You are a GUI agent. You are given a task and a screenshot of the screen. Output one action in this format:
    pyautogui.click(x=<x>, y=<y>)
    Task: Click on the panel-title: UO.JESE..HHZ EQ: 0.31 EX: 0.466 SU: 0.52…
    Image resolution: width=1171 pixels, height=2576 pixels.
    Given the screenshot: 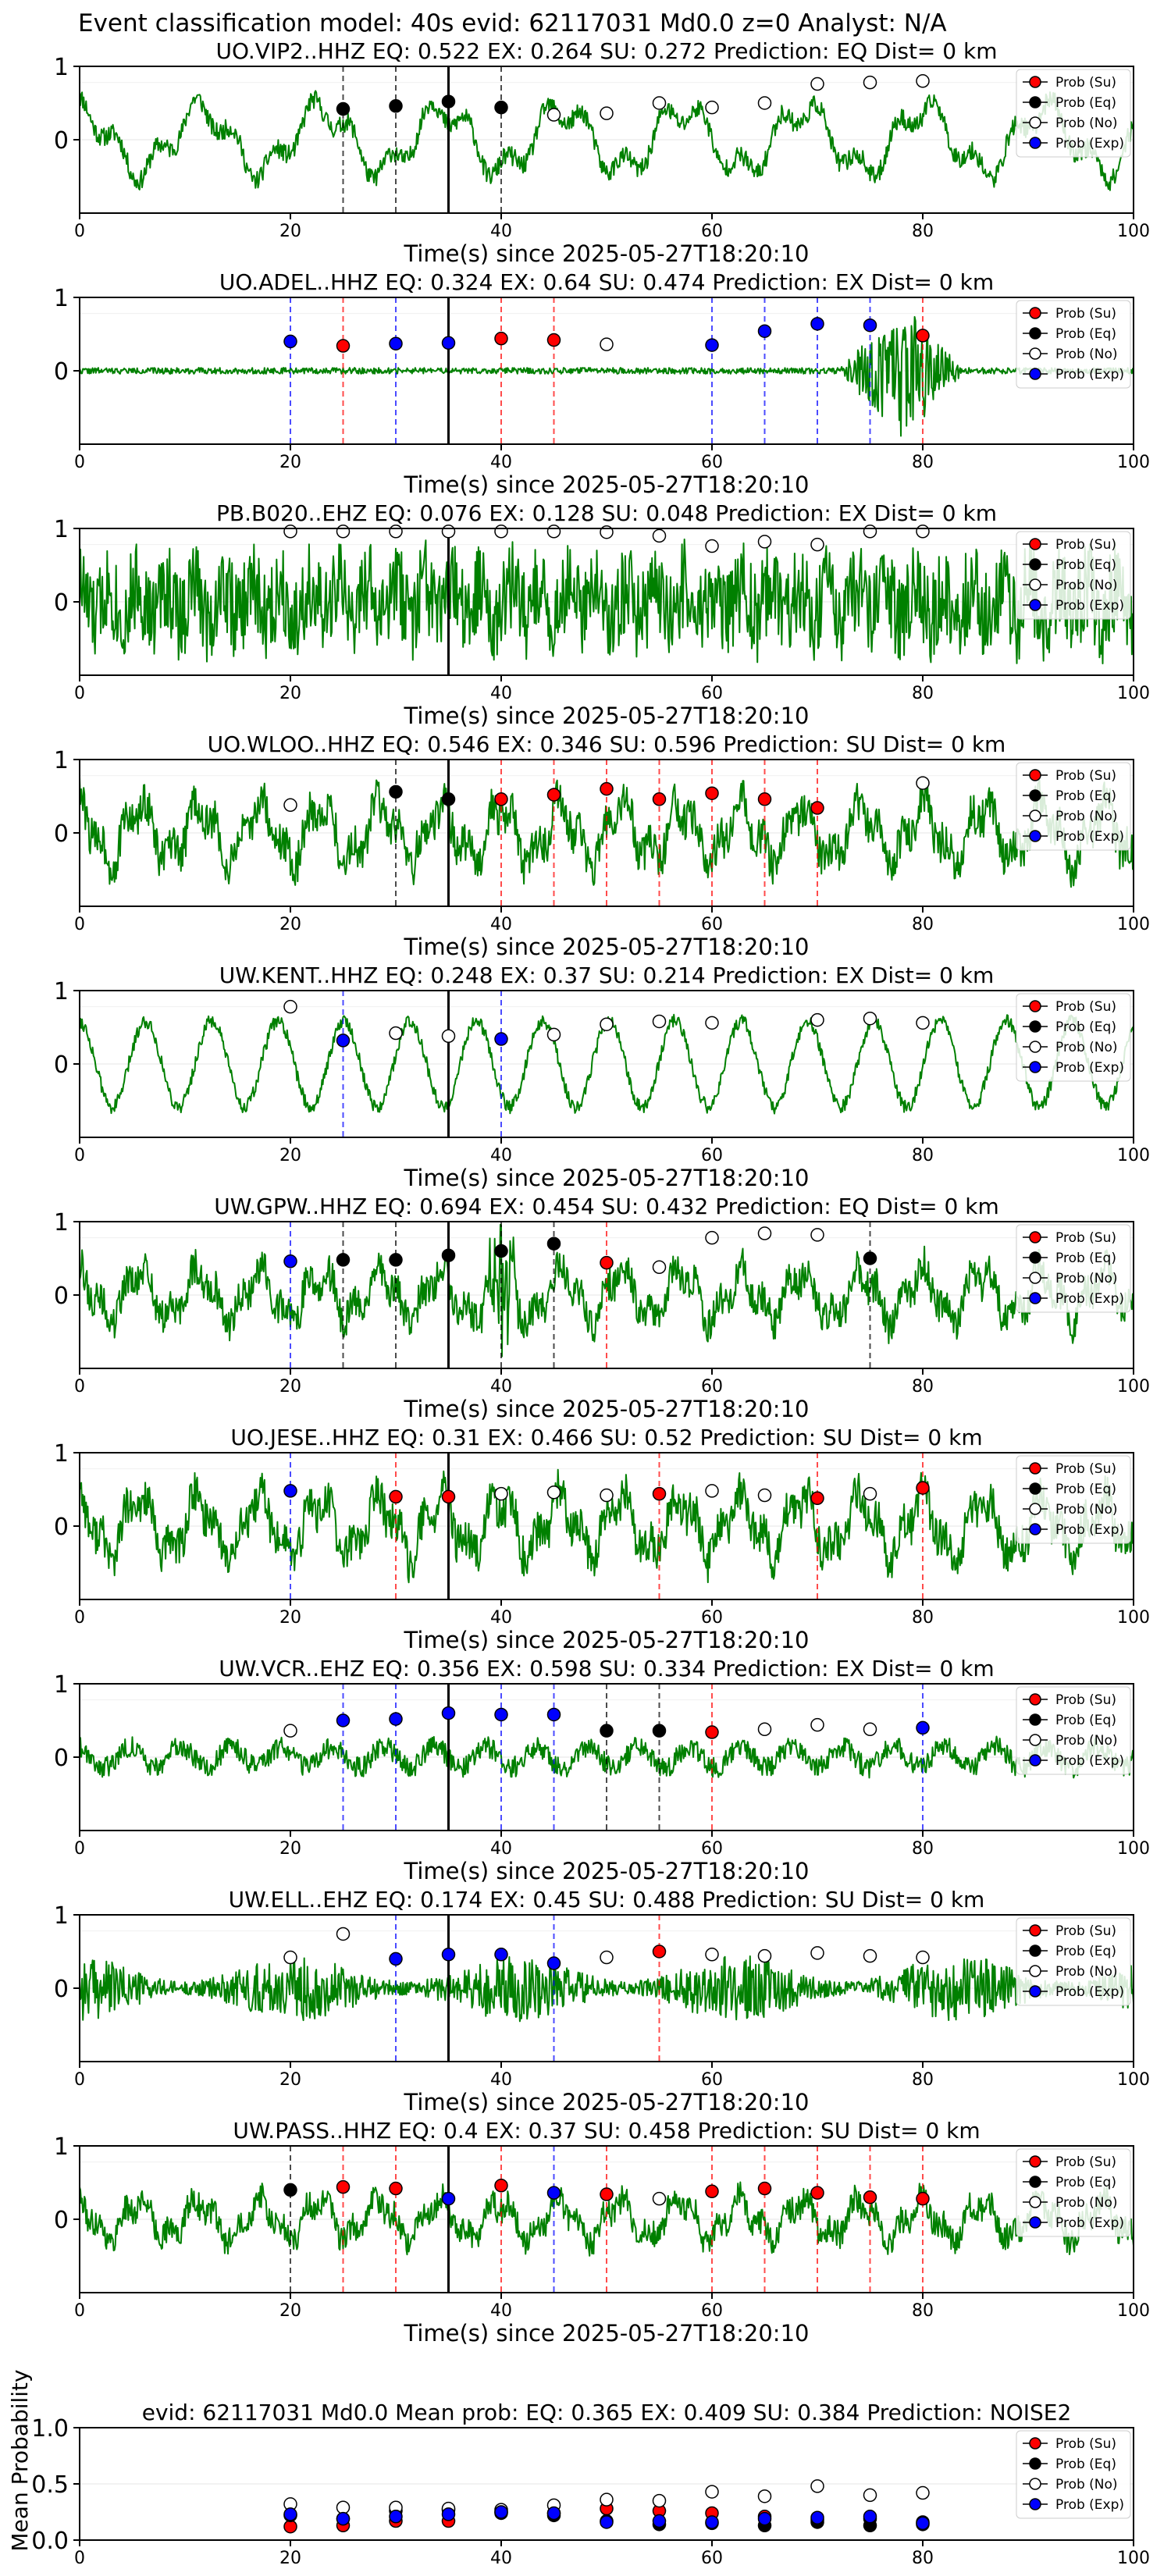 What is the action you would take?
    pyautogui.click(x=606, y=1437)
    